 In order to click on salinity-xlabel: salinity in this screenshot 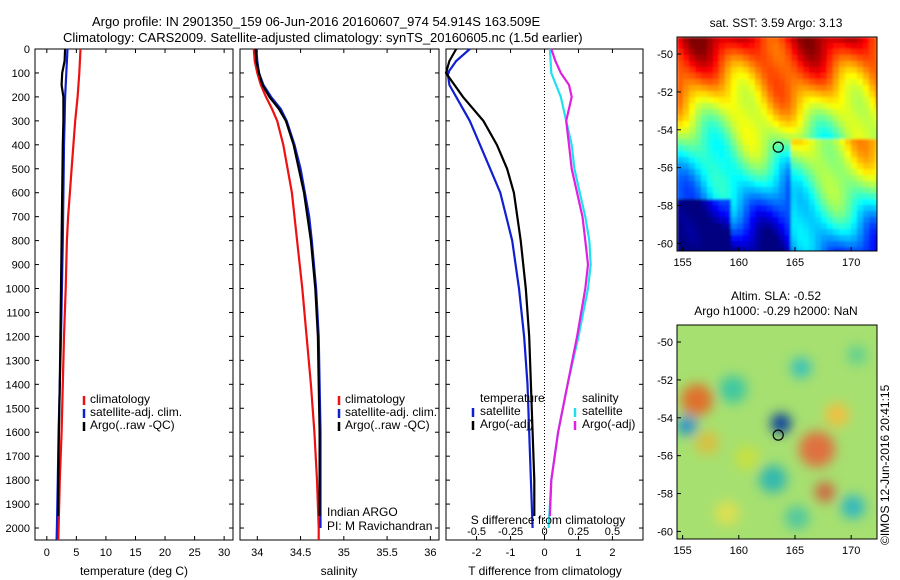, I will do `click(339, 571)`.